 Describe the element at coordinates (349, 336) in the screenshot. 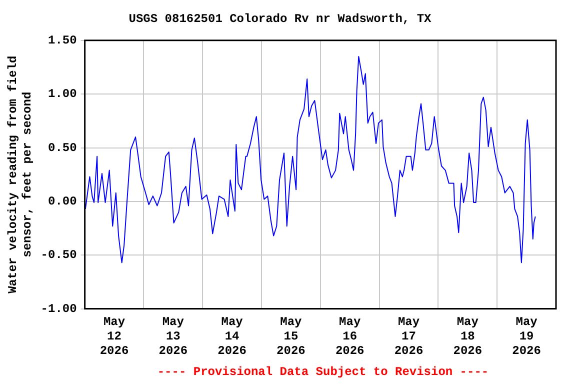

I see `x-tick-label: May 16 2026` at that location.